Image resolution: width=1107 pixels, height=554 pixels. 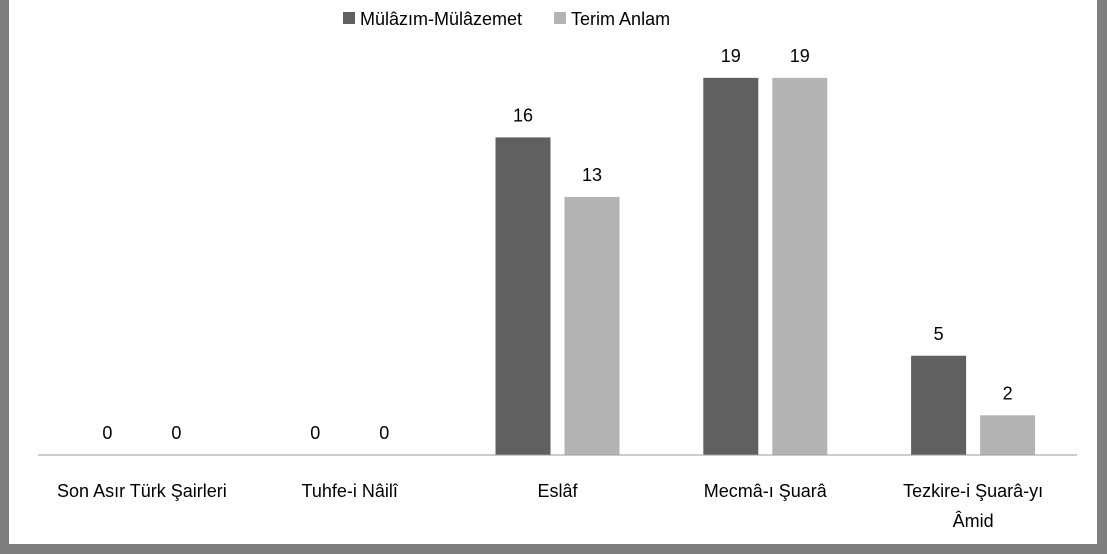 What do you see at coordinates (557, 491) in the screenshot?
I see `x-tick-label: Eslâf` at bounding box center [557, 491].